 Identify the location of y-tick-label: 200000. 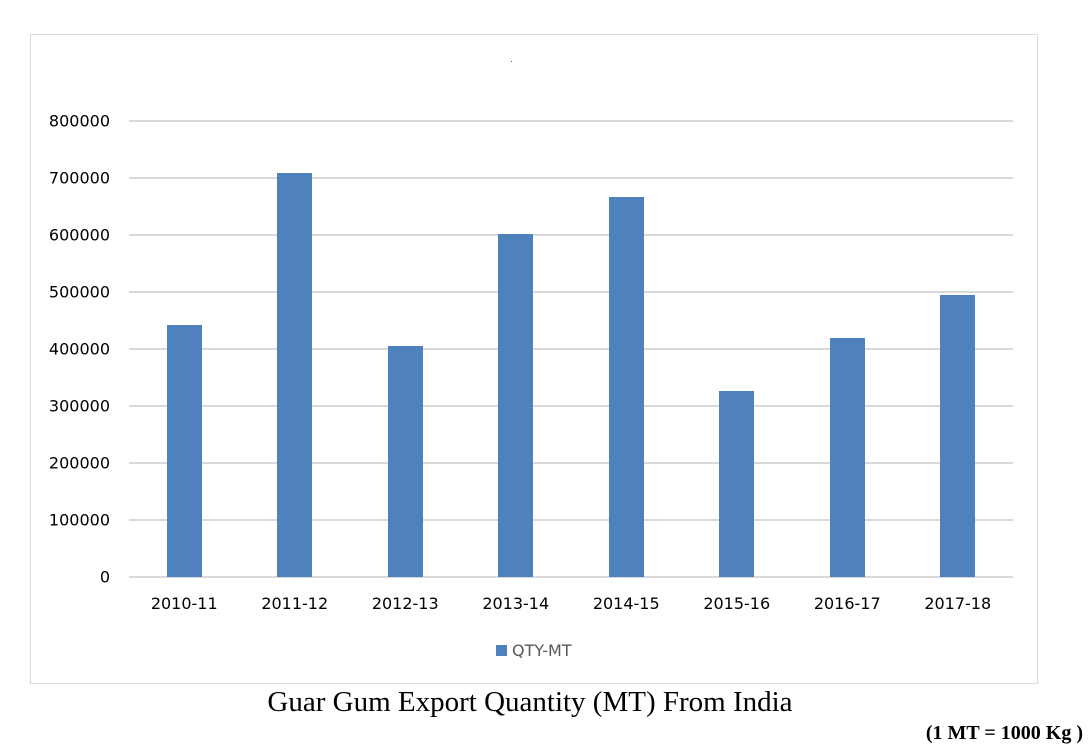
(79, 463).